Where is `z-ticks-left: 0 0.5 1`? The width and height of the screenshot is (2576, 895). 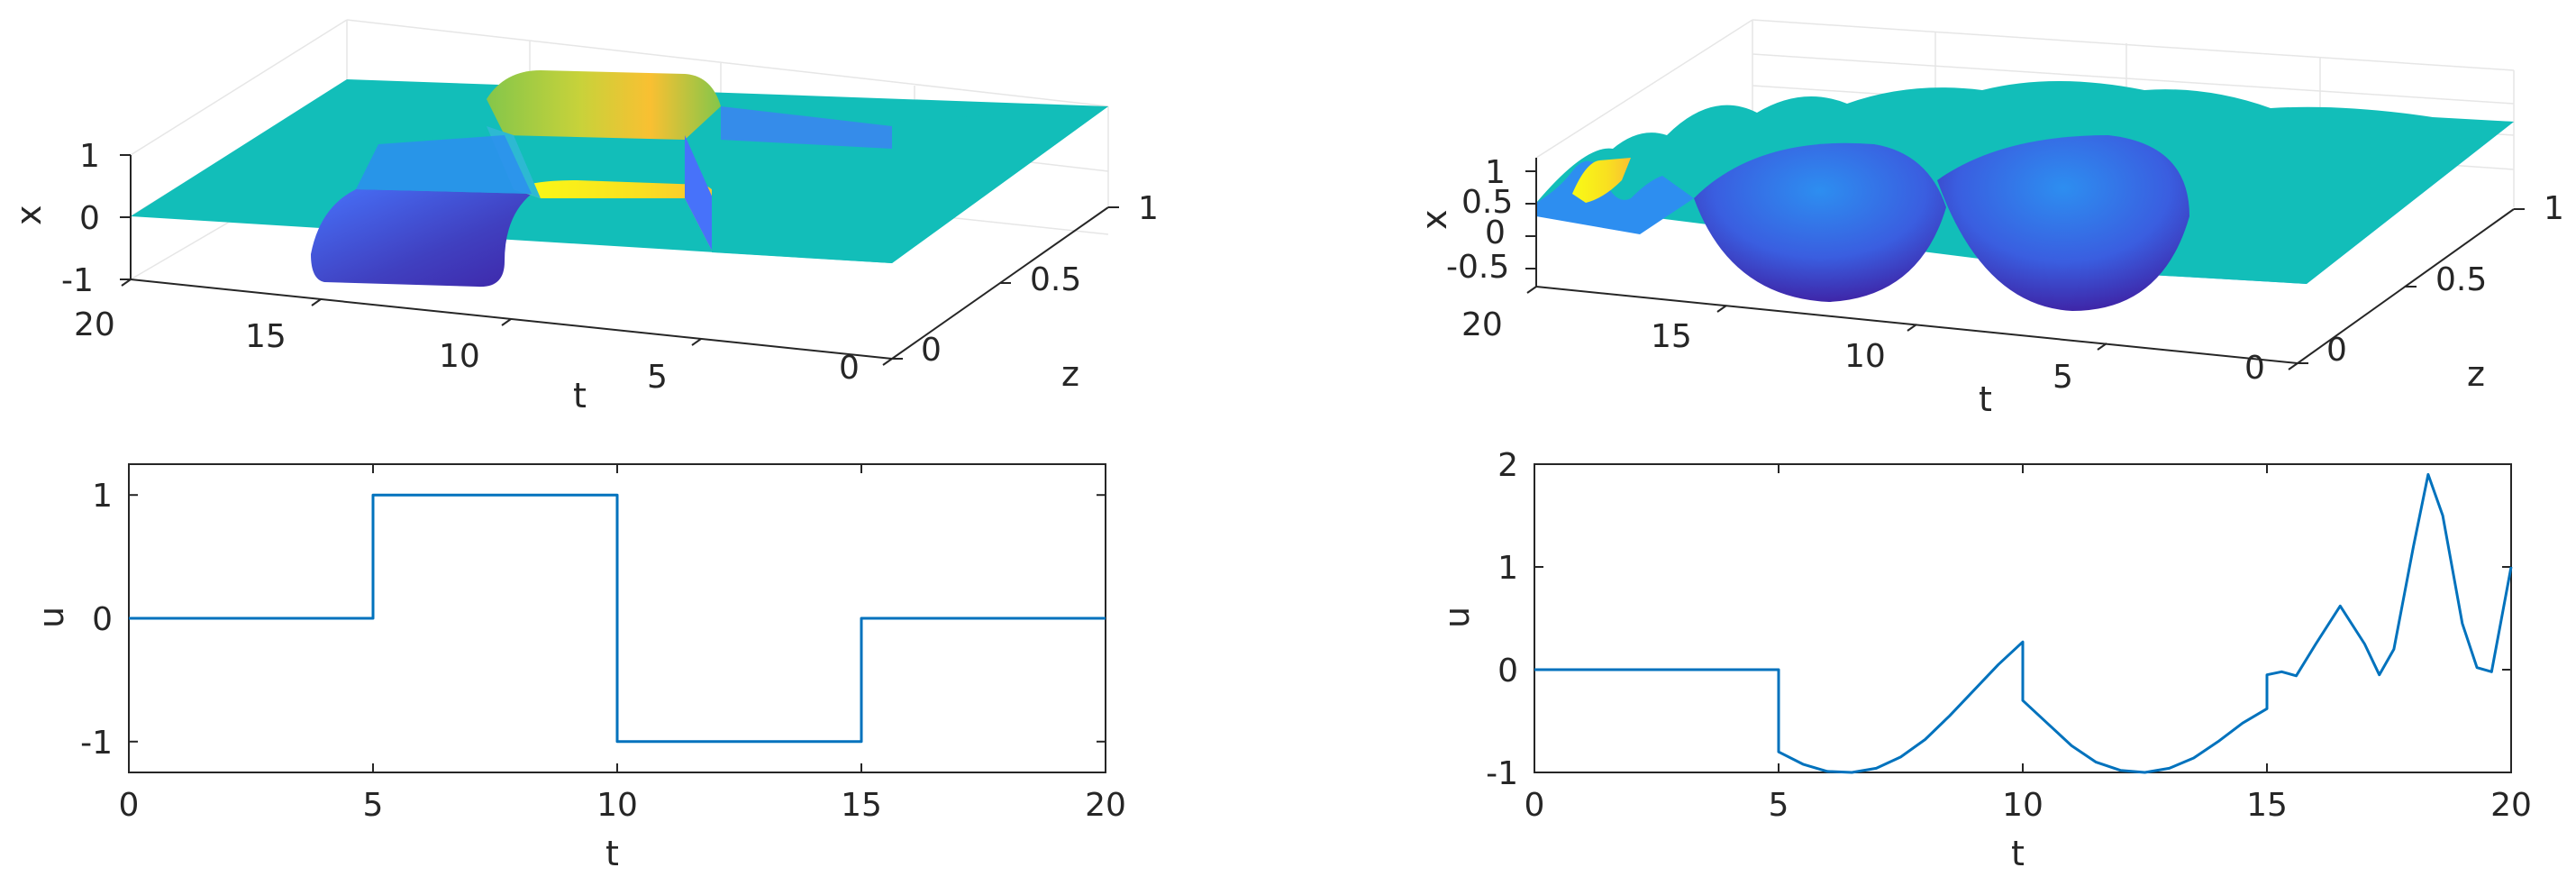 z-ticks-left: 0 0.5 1 is located at coordinates (1025, 279).